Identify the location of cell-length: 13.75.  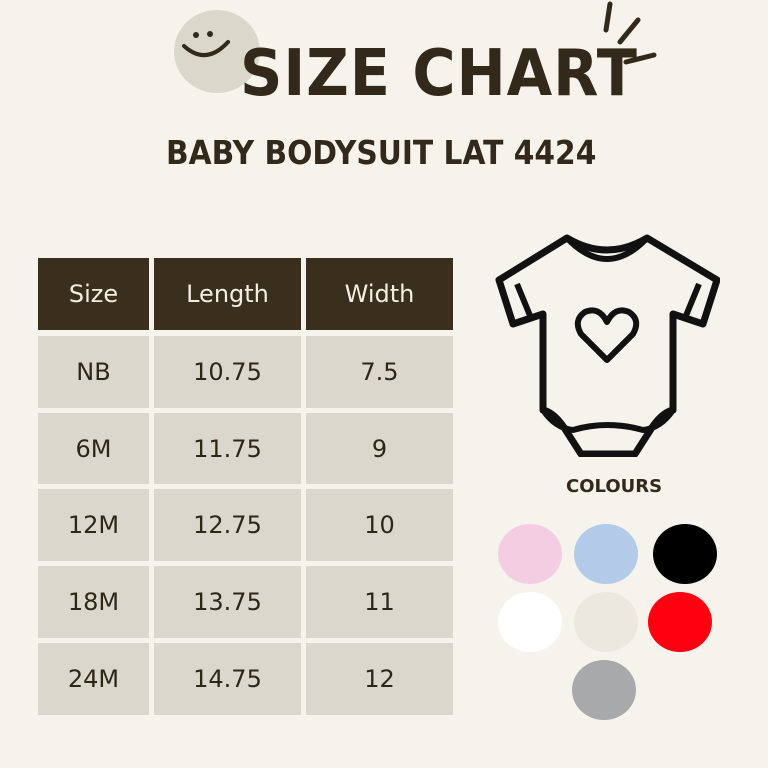
(227, 602).